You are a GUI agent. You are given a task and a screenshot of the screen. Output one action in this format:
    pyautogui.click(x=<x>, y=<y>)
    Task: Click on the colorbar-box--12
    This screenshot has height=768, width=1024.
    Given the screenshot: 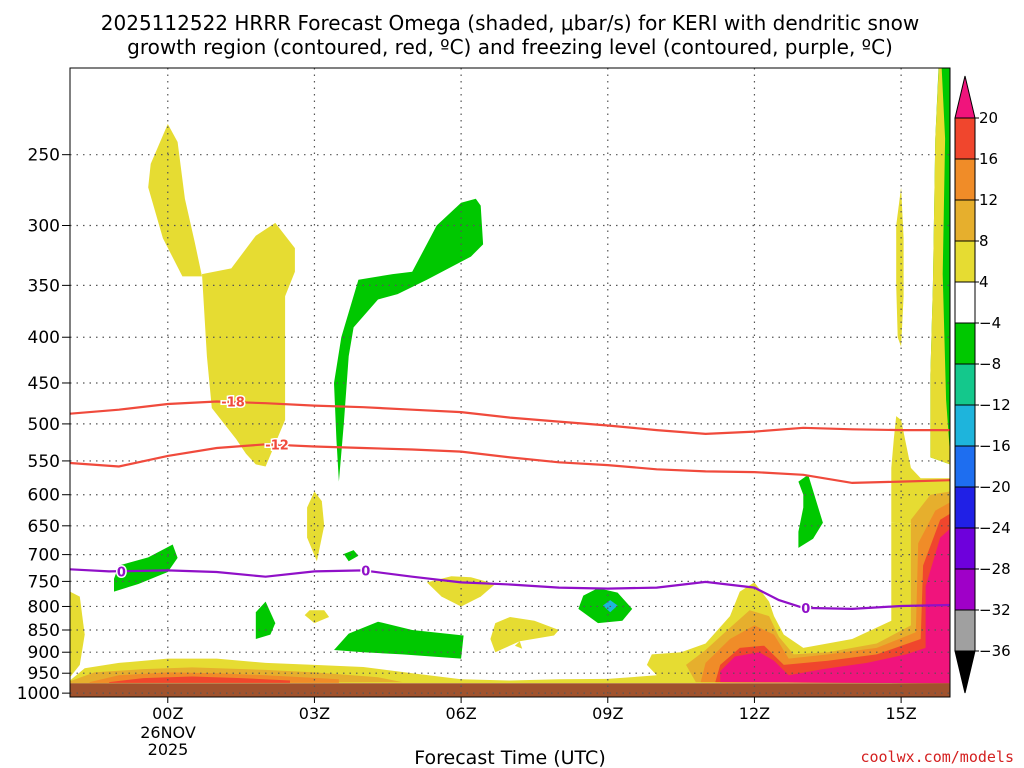 What is the action you would take?
    pyautogui.click(x=965, y=384)
    